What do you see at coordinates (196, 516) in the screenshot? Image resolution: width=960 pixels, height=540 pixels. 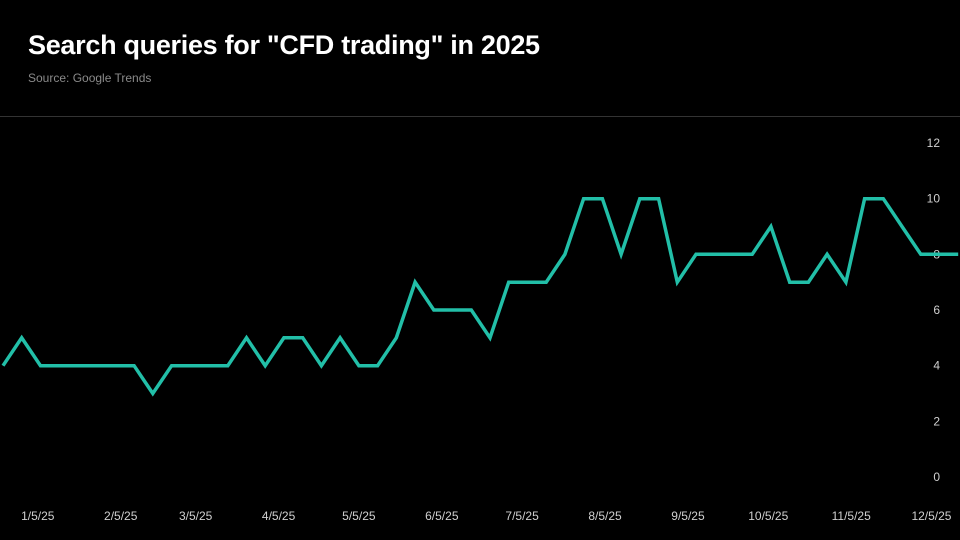 I see `x-tick-label: 3/5/25` at bounding box center [196, 516].